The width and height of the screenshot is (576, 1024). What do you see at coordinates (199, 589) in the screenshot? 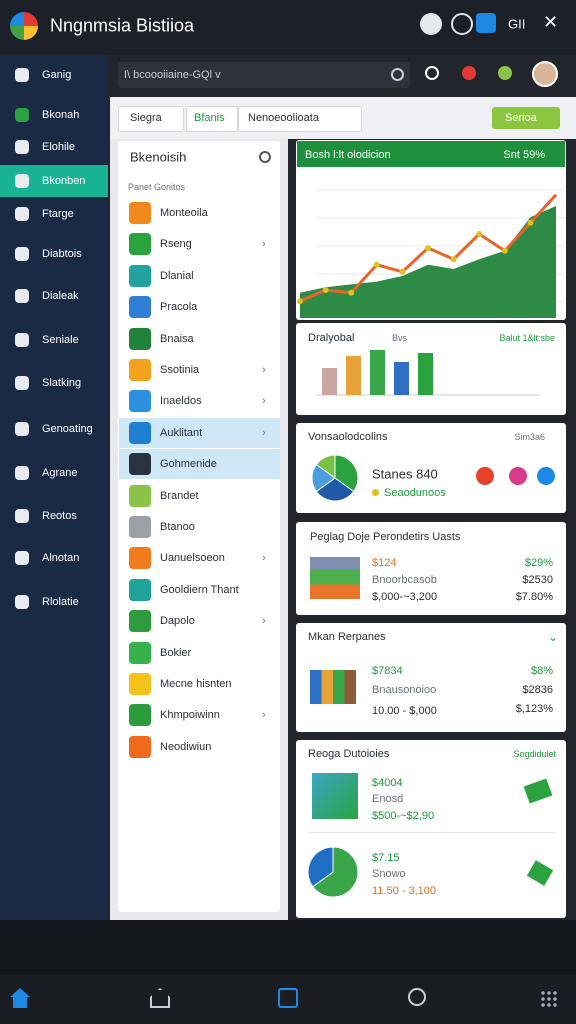
I see `list-item: Gooldiern Thant` at bounding box center [199, 589].